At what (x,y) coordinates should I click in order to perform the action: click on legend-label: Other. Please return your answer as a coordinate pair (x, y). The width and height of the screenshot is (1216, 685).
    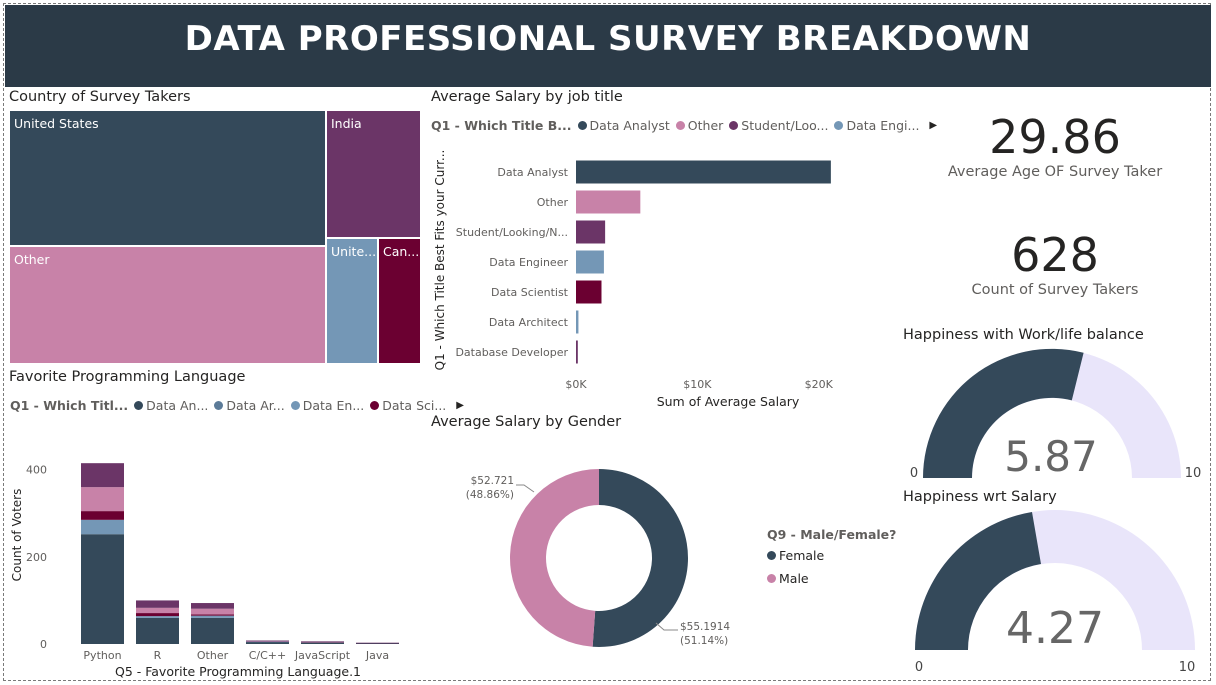
    Looking at the image, I should click on (705, 125).